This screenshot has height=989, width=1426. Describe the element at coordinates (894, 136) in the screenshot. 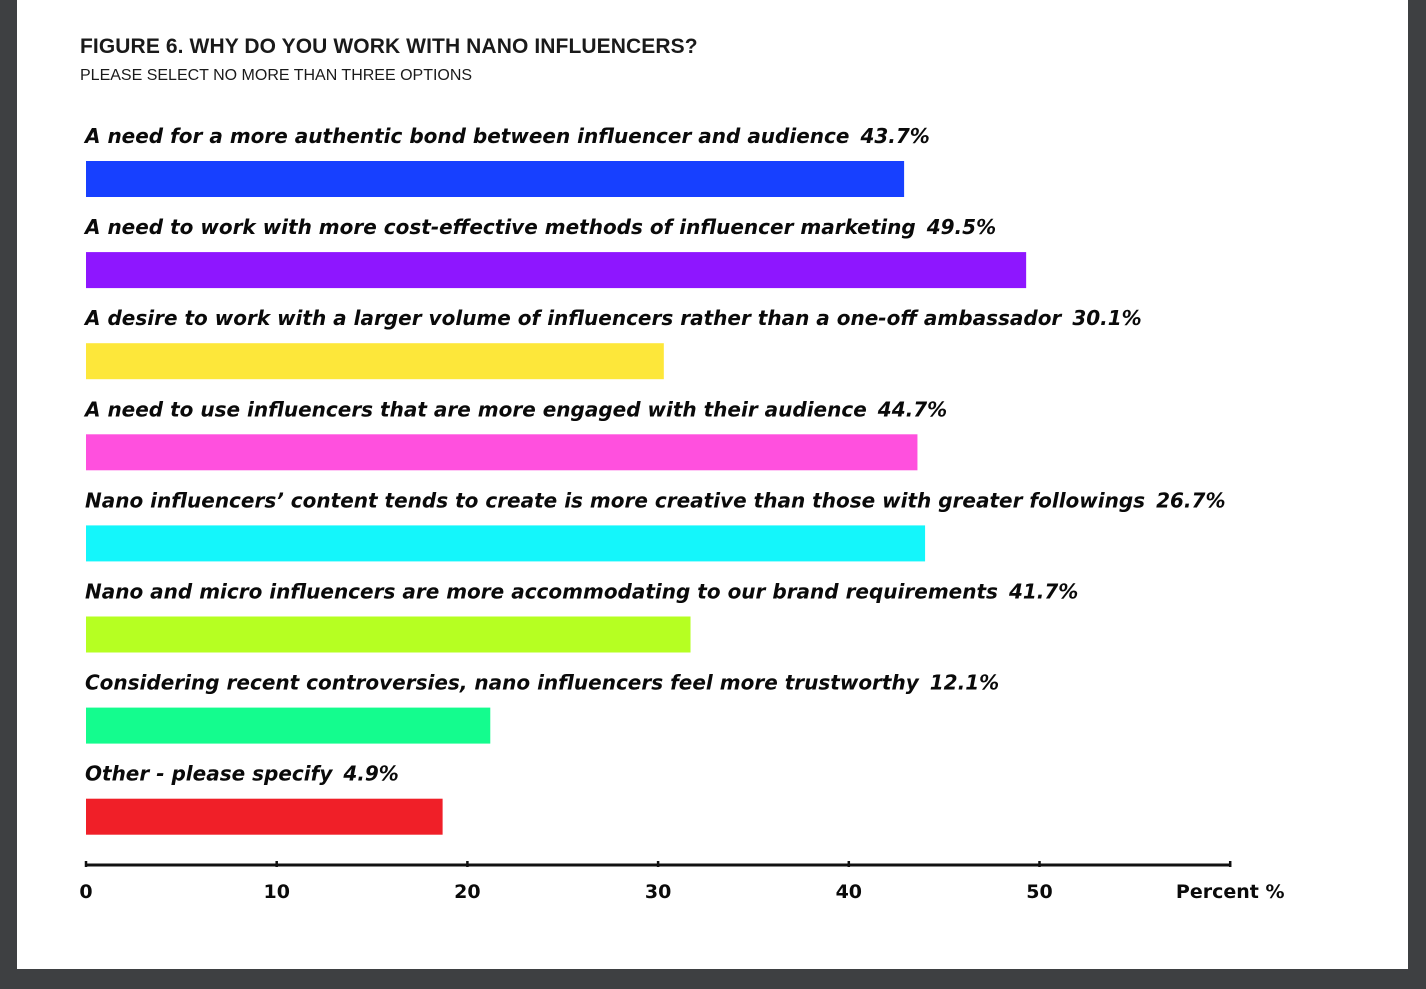

I see `value-label: 43.7%` at that location.